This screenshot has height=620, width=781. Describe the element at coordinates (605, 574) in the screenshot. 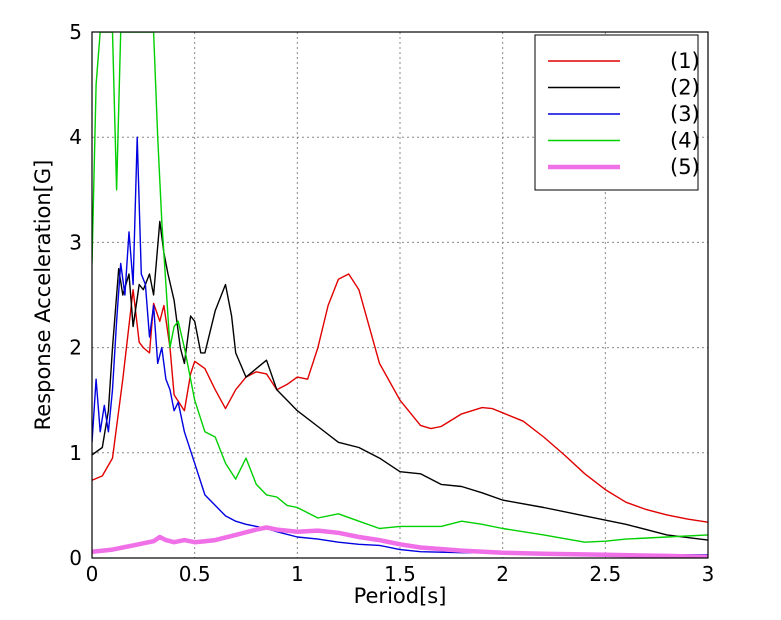

I see `x-tick-label: 2.5` at that location.